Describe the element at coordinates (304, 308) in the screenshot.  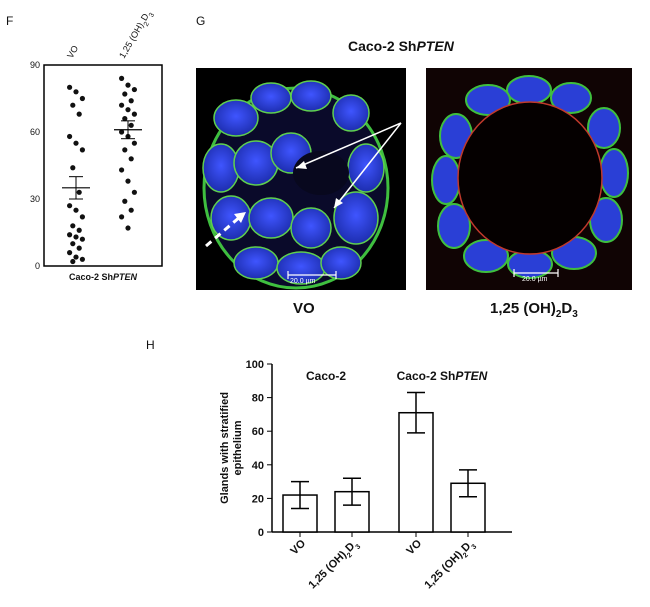
I see `caption-vo: VO` at that location.